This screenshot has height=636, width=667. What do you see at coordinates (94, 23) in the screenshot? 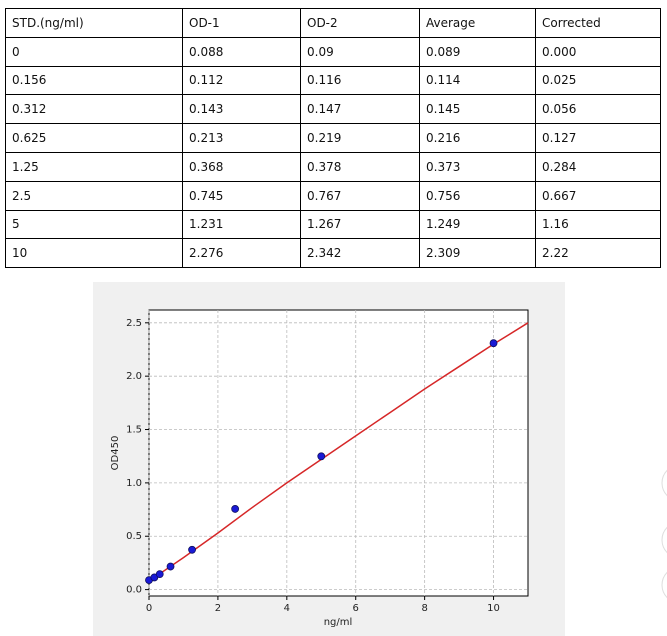
I see `table-cell: STD.(ng/ml)` at bounding box center [94, 23].